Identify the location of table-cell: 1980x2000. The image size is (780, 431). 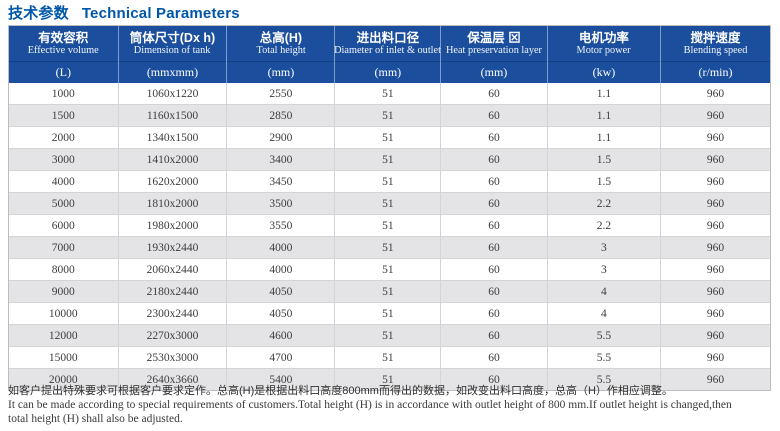
(173, 225).